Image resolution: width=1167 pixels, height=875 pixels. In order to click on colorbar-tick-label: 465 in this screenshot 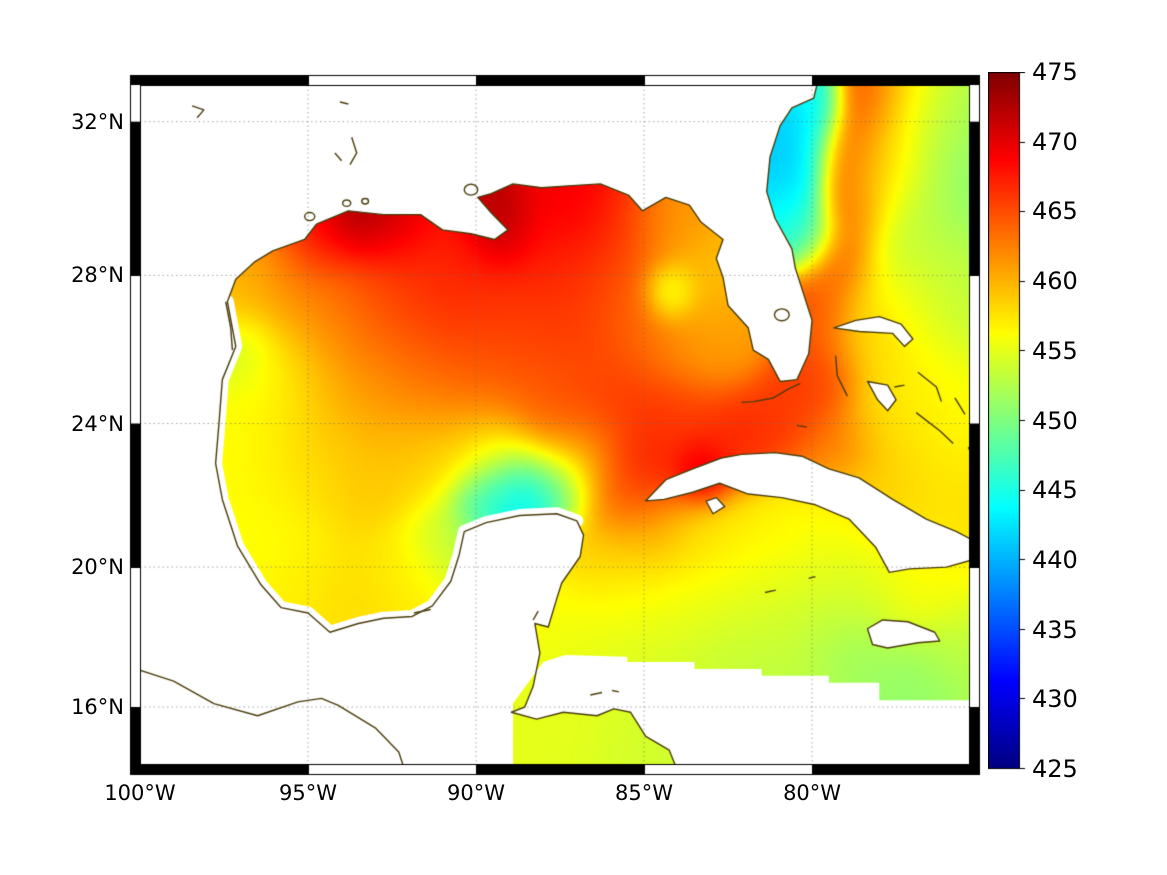, I will do `click(1055, 211)`.